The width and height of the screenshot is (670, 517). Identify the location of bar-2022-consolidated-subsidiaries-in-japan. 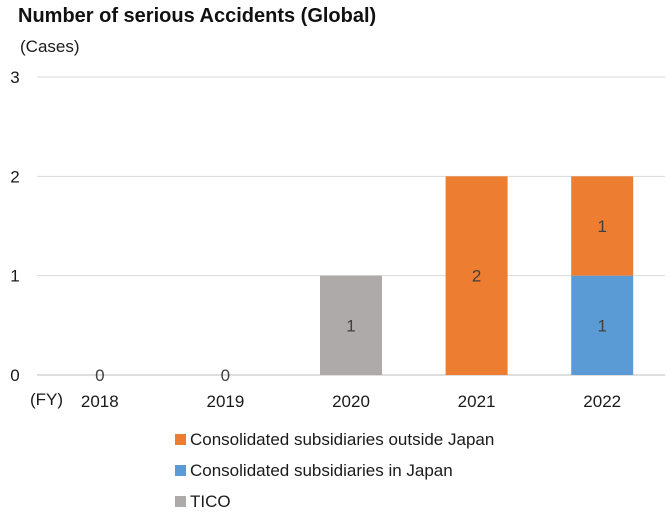
(602, 325).